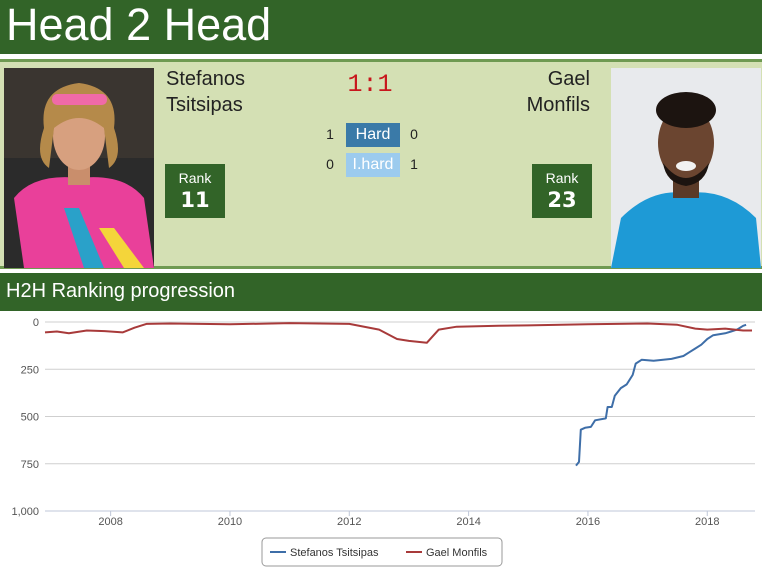 This screenshot has height=572, width=762. I want to click on player-right-rank-box: Rank 23, so click(562, 191).